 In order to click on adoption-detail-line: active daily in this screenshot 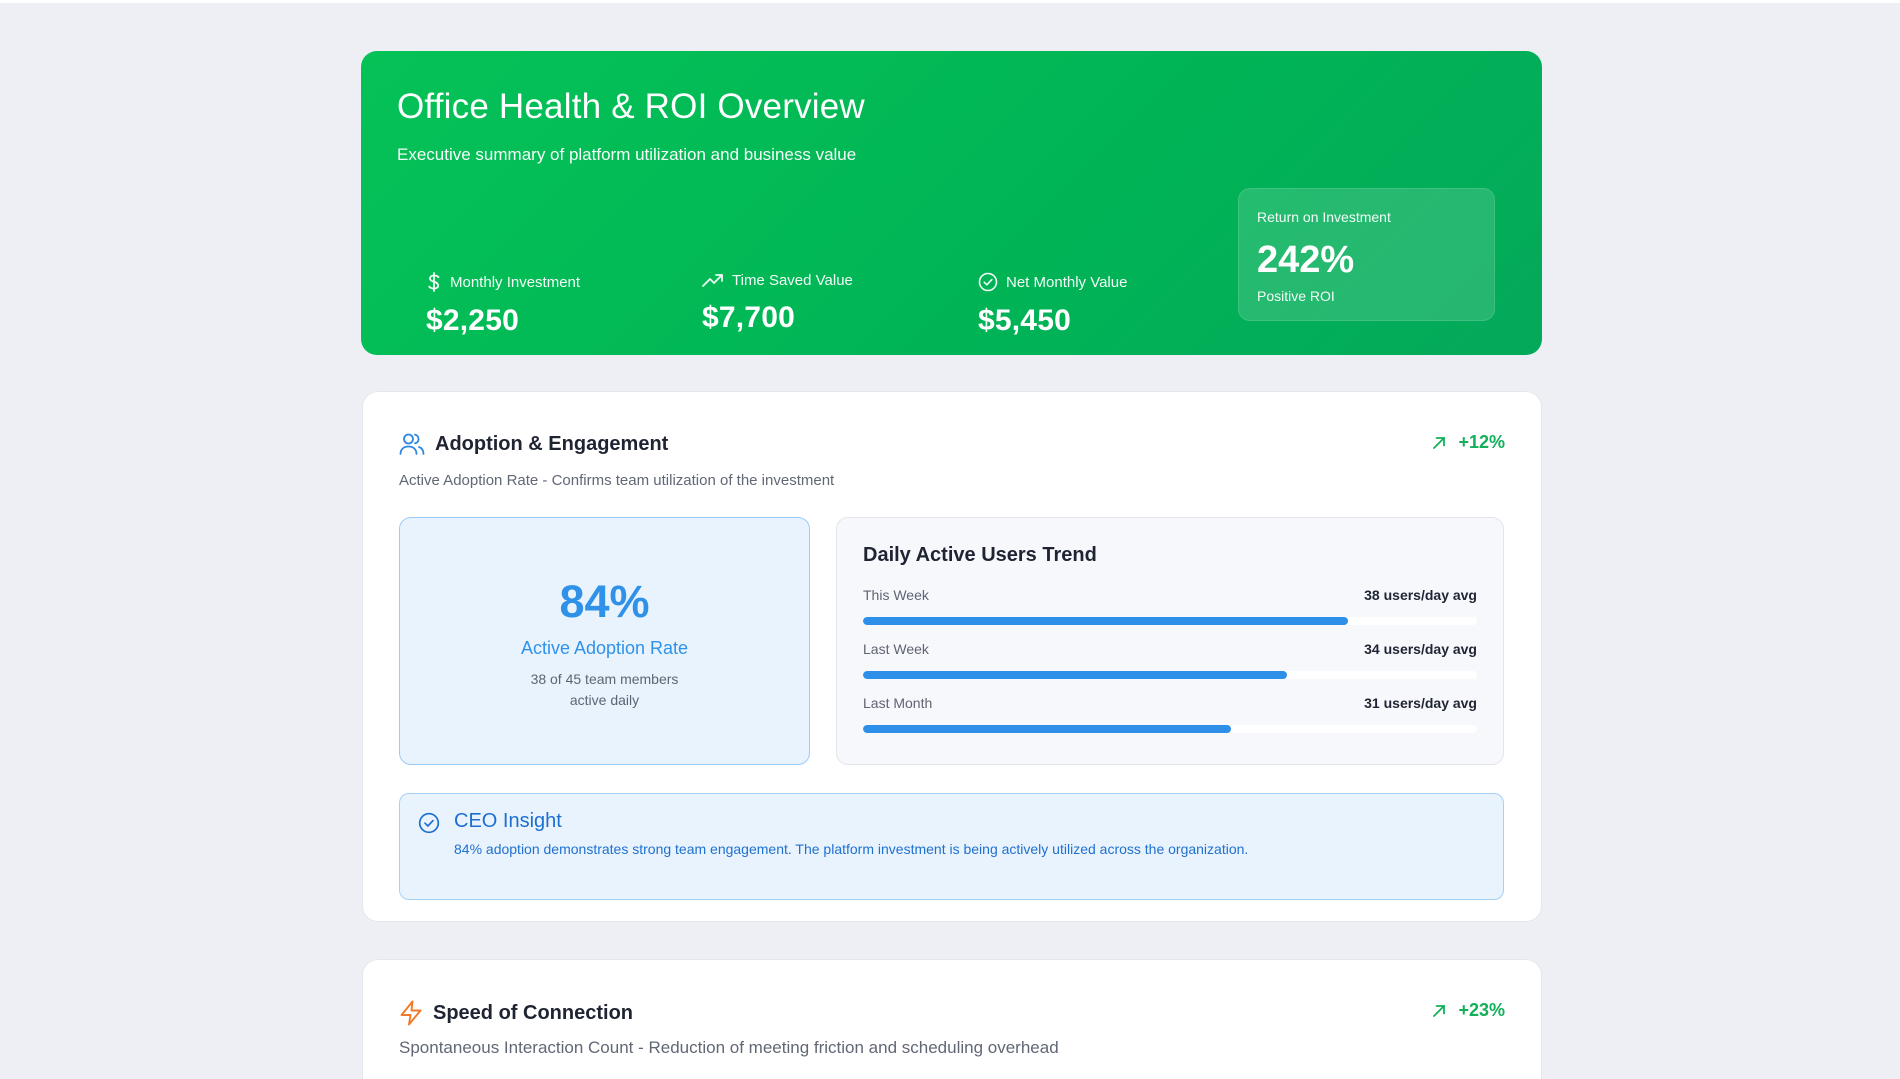, I will do `click(604, 700)`.